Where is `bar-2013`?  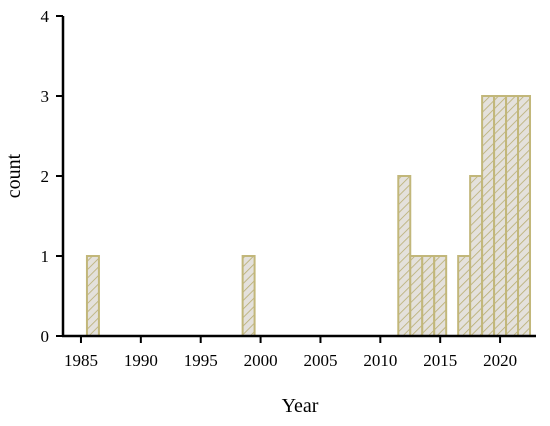 bar-2013 is located at coordinates (416, 296).